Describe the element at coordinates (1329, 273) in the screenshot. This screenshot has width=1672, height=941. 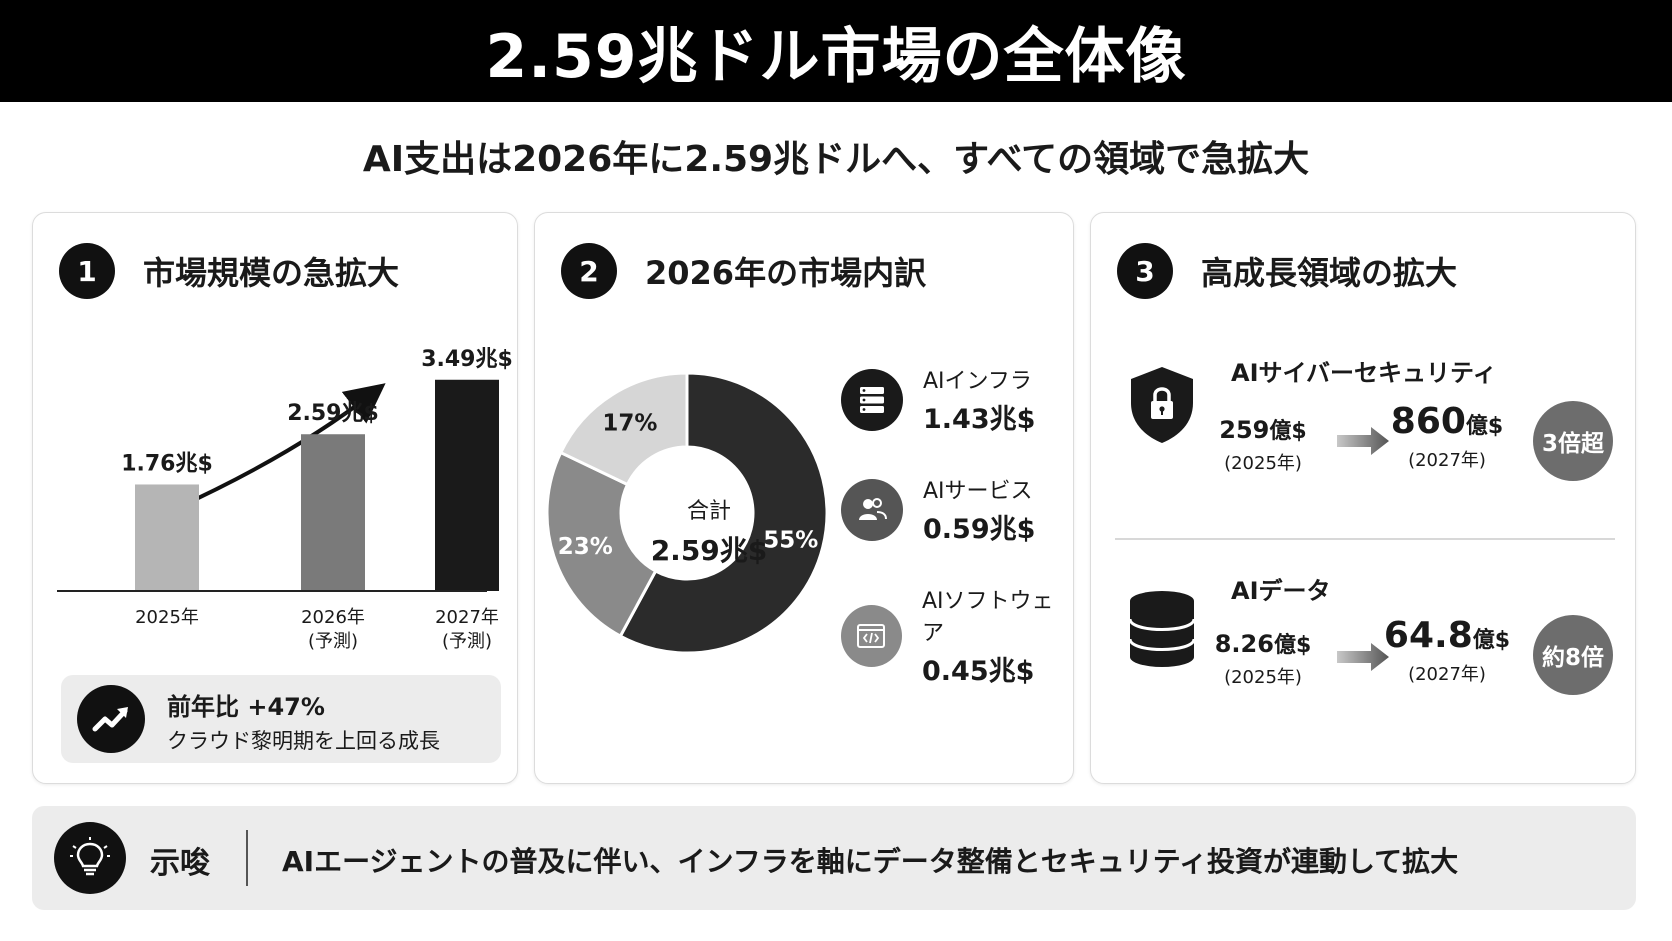
I see `panel-title: 高成長領域の拡大` at that location.